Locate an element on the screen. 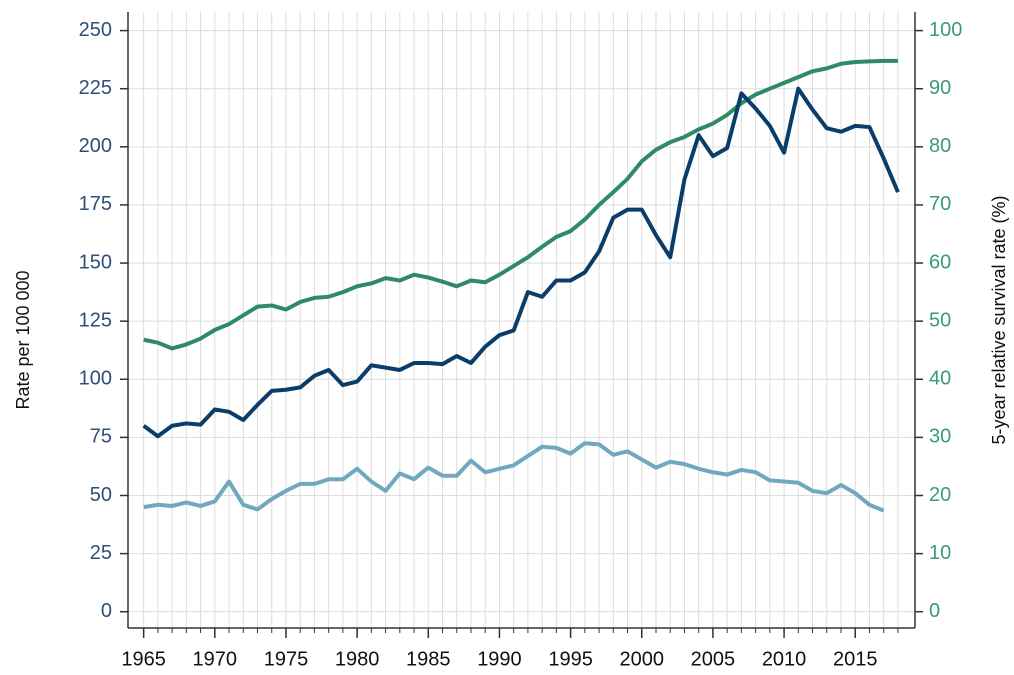 This screenshot has height=675, width=1014. y2-axis-label: 5-year relative survival rate (%) is located at coordinates (999, 319).